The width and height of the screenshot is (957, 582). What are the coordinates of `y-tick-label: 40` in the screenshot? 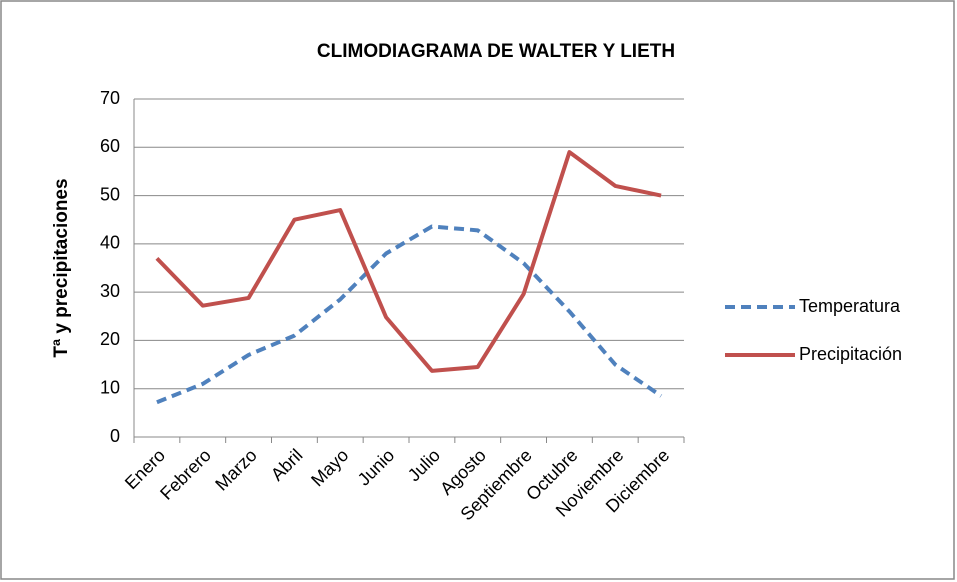 It's located at (110, 243).